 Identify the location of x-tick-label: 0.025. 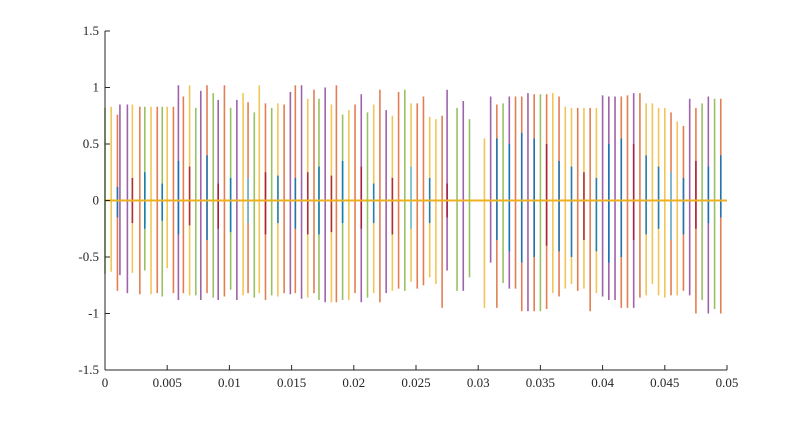
(415, 382).